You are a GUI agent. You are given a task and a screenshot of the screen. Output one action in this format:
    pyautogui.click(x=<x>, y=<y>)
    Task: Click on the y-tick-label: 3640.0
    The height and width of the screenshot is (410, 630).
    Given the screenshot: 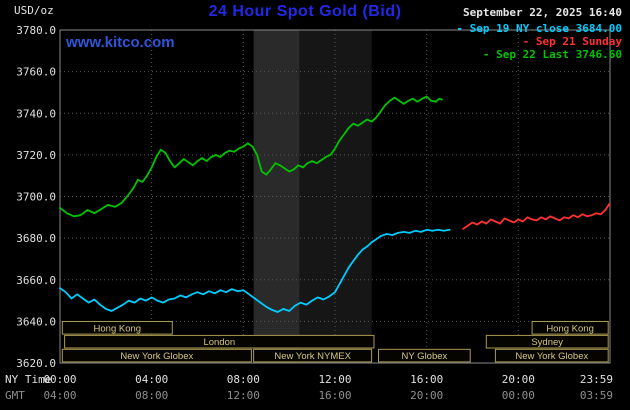 What is the action you would take?
    pyautogui.click(x=36, y=321)
    